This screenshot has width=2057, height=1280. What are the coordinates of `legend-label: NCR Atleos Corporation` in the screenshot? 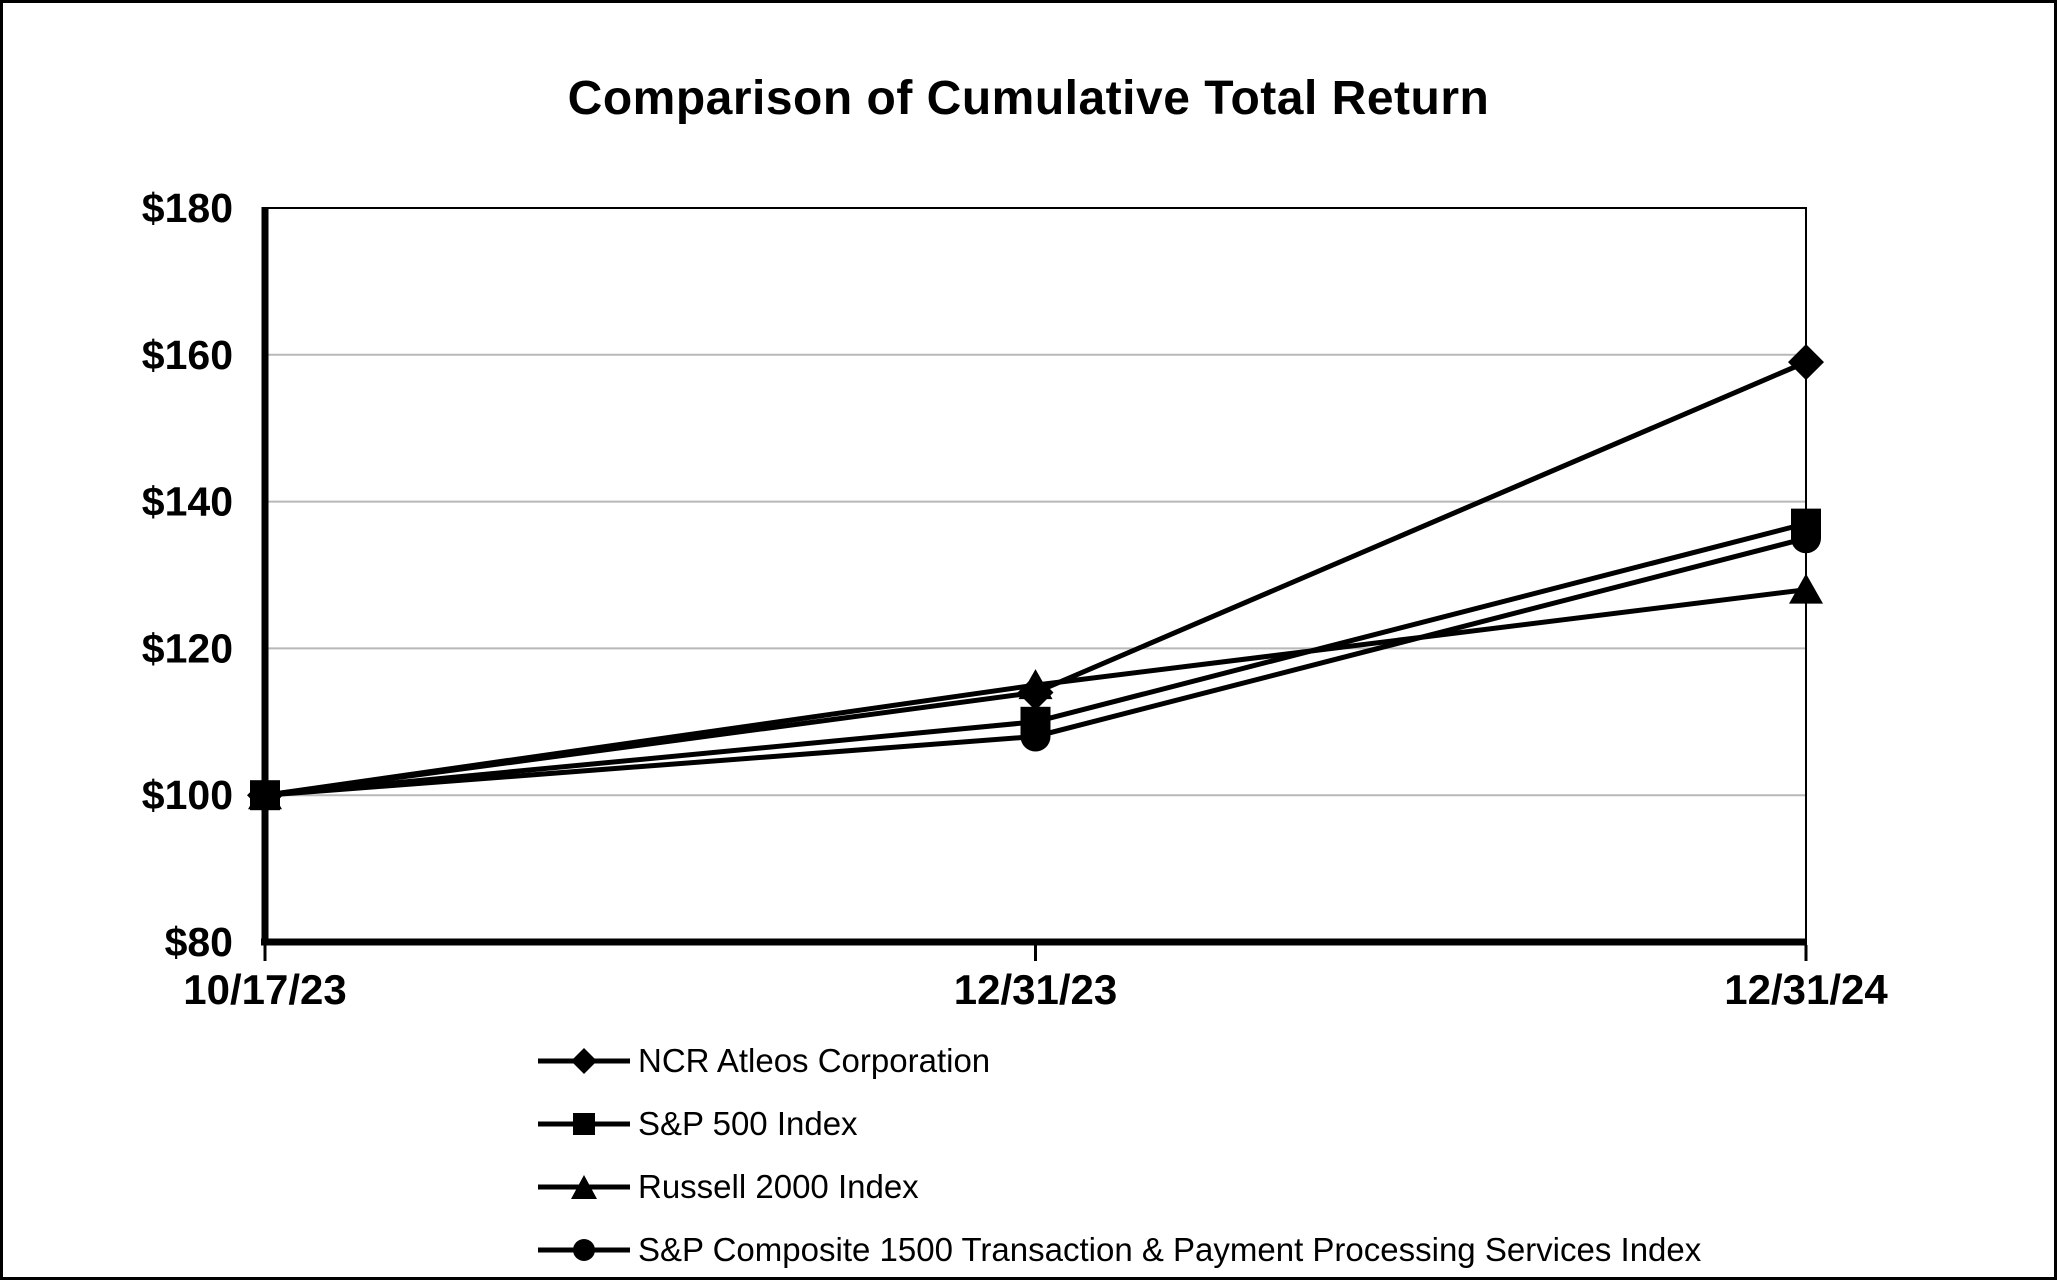 It's located at (814, 1060).